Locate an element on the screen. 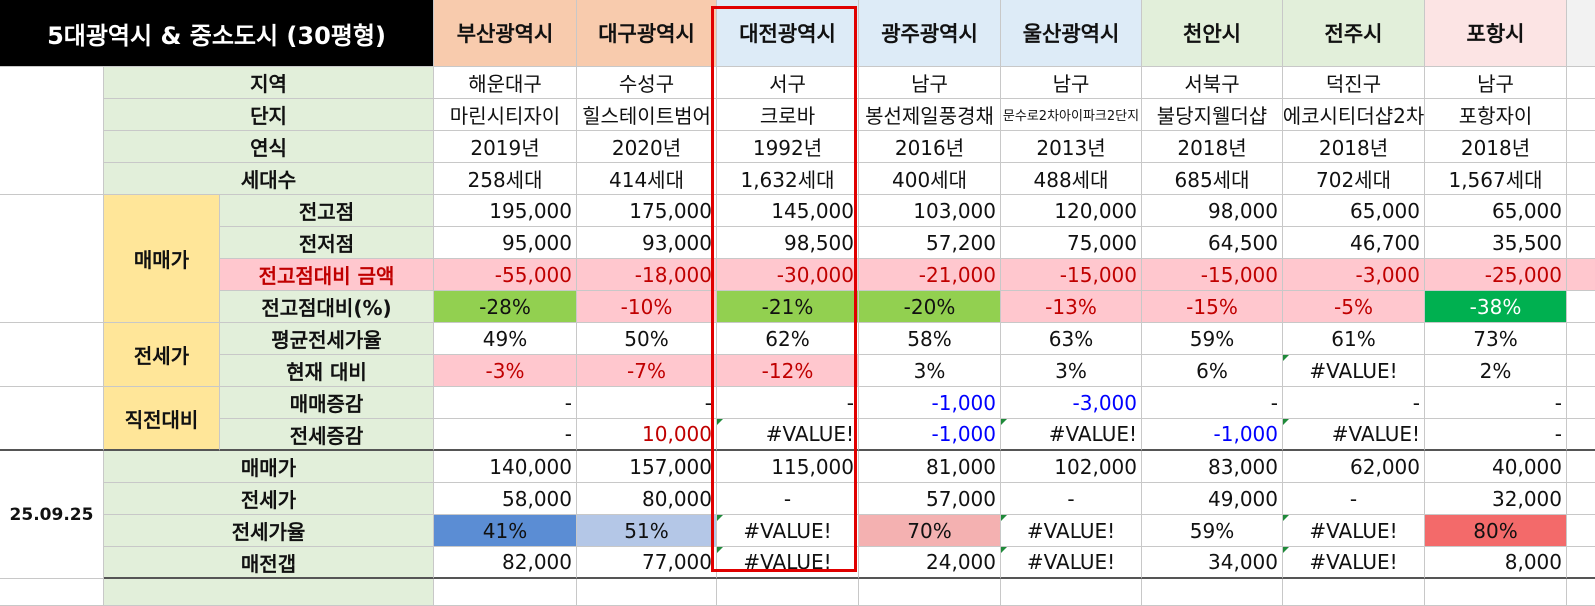  table-cell: 62,000 is located at coordinates (1354, 467).